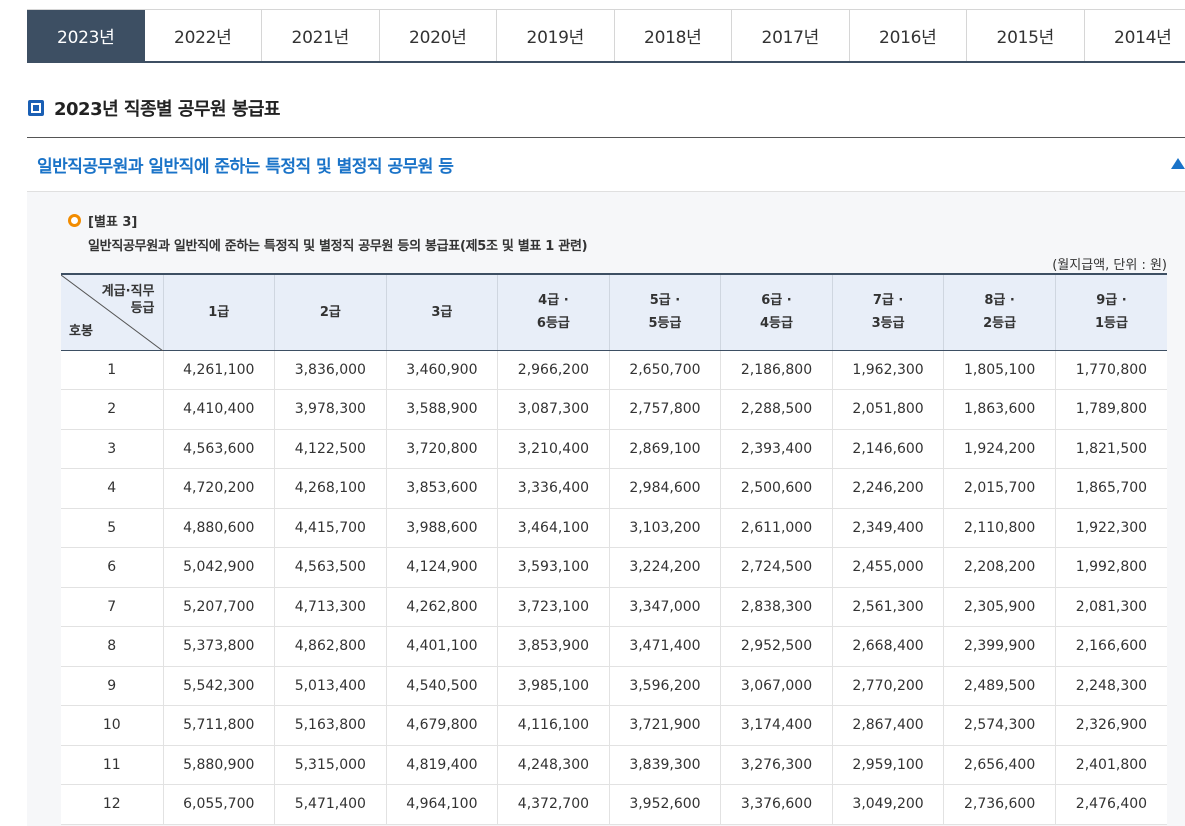 Image resolution: width=1185 pixels, height=826 pixels. I want to click on step-cell: 7, so click(112, 607).